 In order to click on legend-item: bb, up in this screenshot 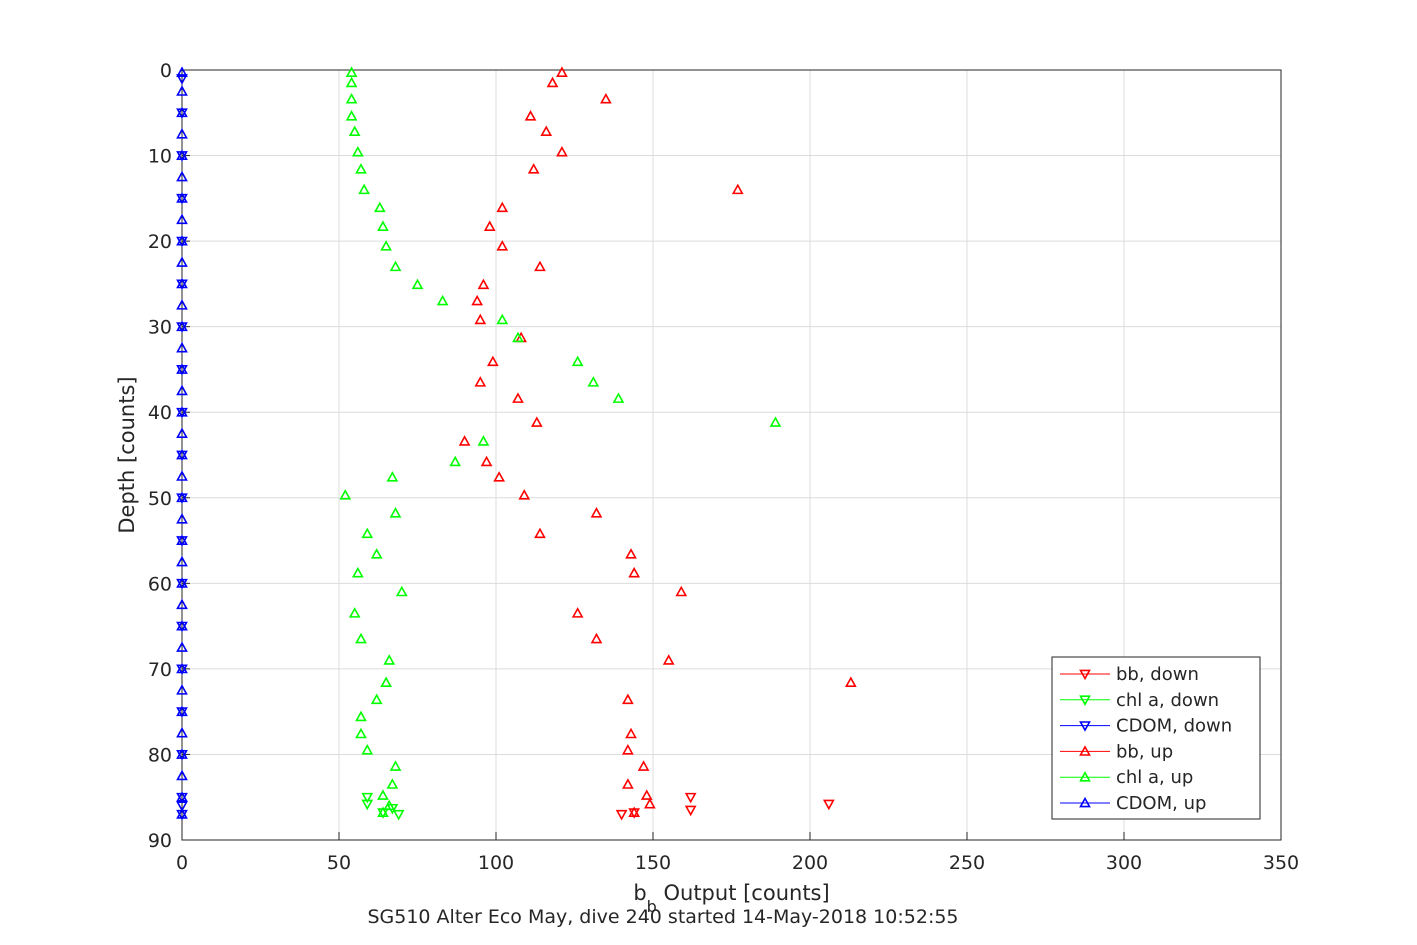, I will do `click(1116, 751)`.